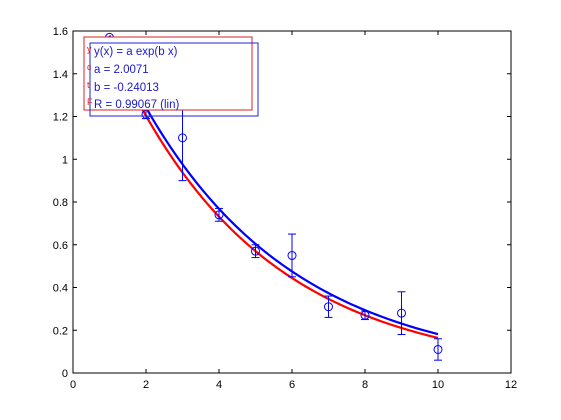  Describe the element at coordinates (174, 79) in the screenshot. I see `legend-box-blue` at that location.